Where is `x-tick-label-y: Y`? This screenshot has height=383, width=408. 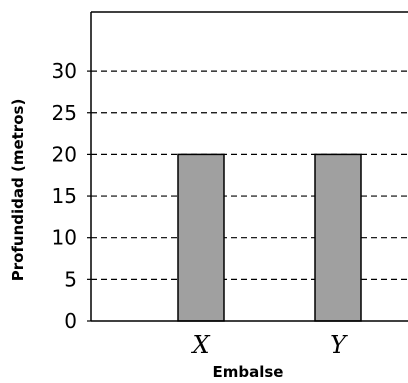
x-tick-label-y: Y is located at coordinates (339, 345).